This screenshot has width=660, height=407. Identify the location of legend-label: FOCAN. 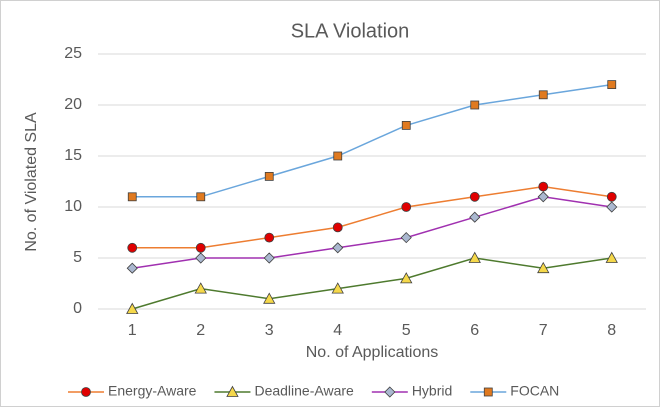
(534, 391).